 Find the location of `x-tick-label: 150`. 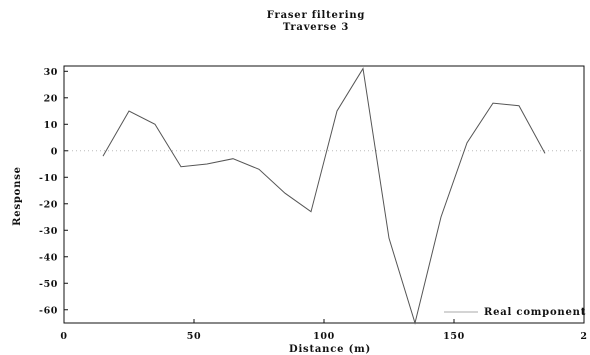

x-tick-label: 150 is located at coordinates (454, 336).